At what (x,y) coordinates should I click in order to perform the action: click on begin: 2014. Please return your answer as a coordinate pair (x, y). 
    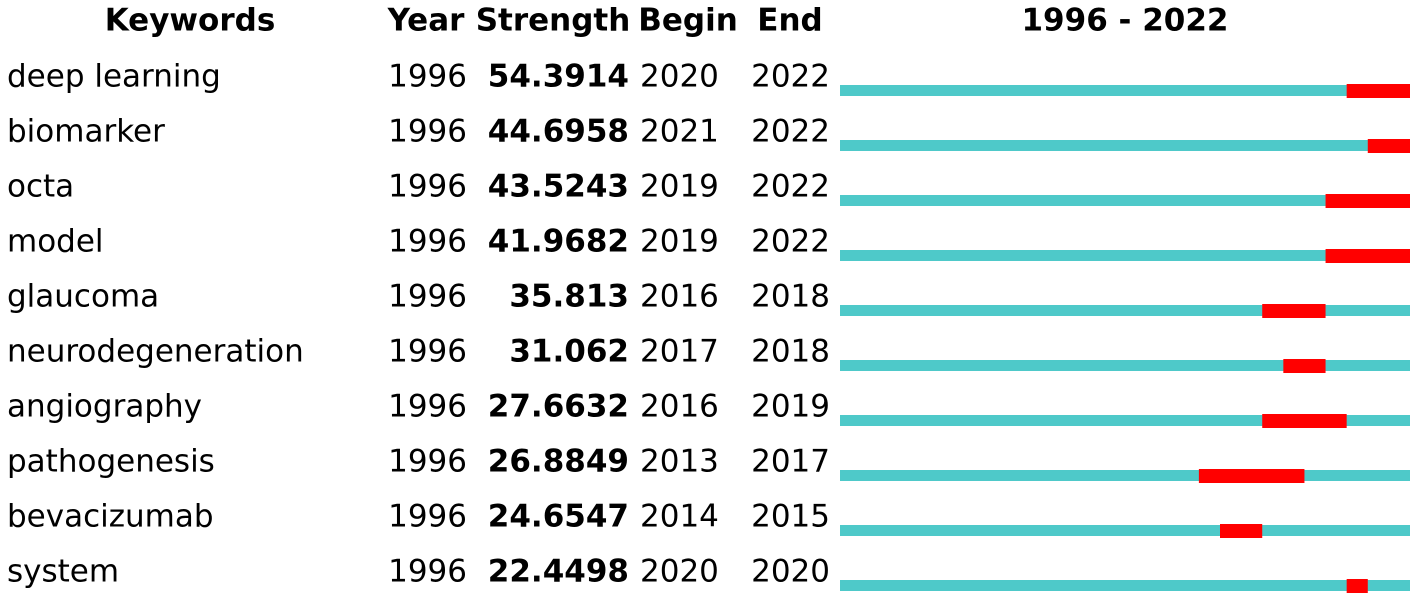
    Looking at the image, I should click on (679, 517).